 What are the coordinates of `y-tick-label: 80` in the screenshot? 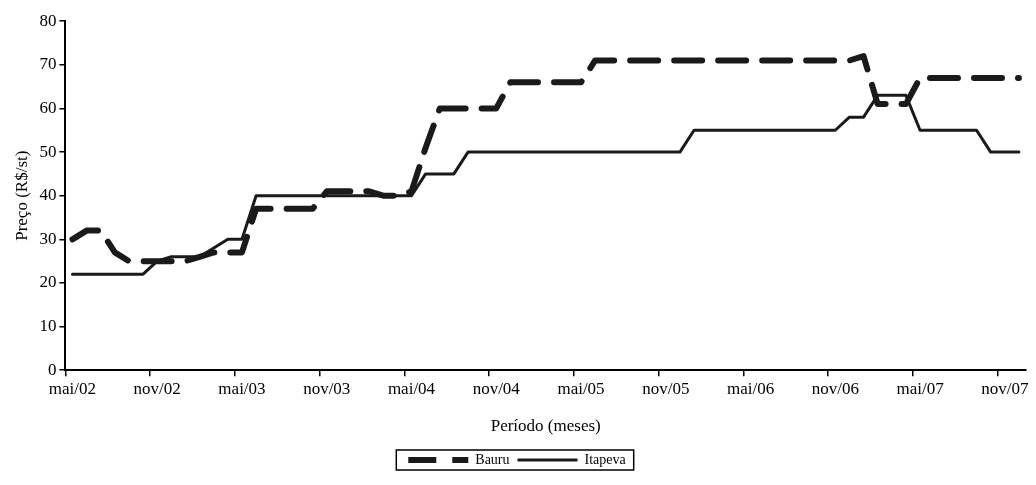 It's located at (48, 20).